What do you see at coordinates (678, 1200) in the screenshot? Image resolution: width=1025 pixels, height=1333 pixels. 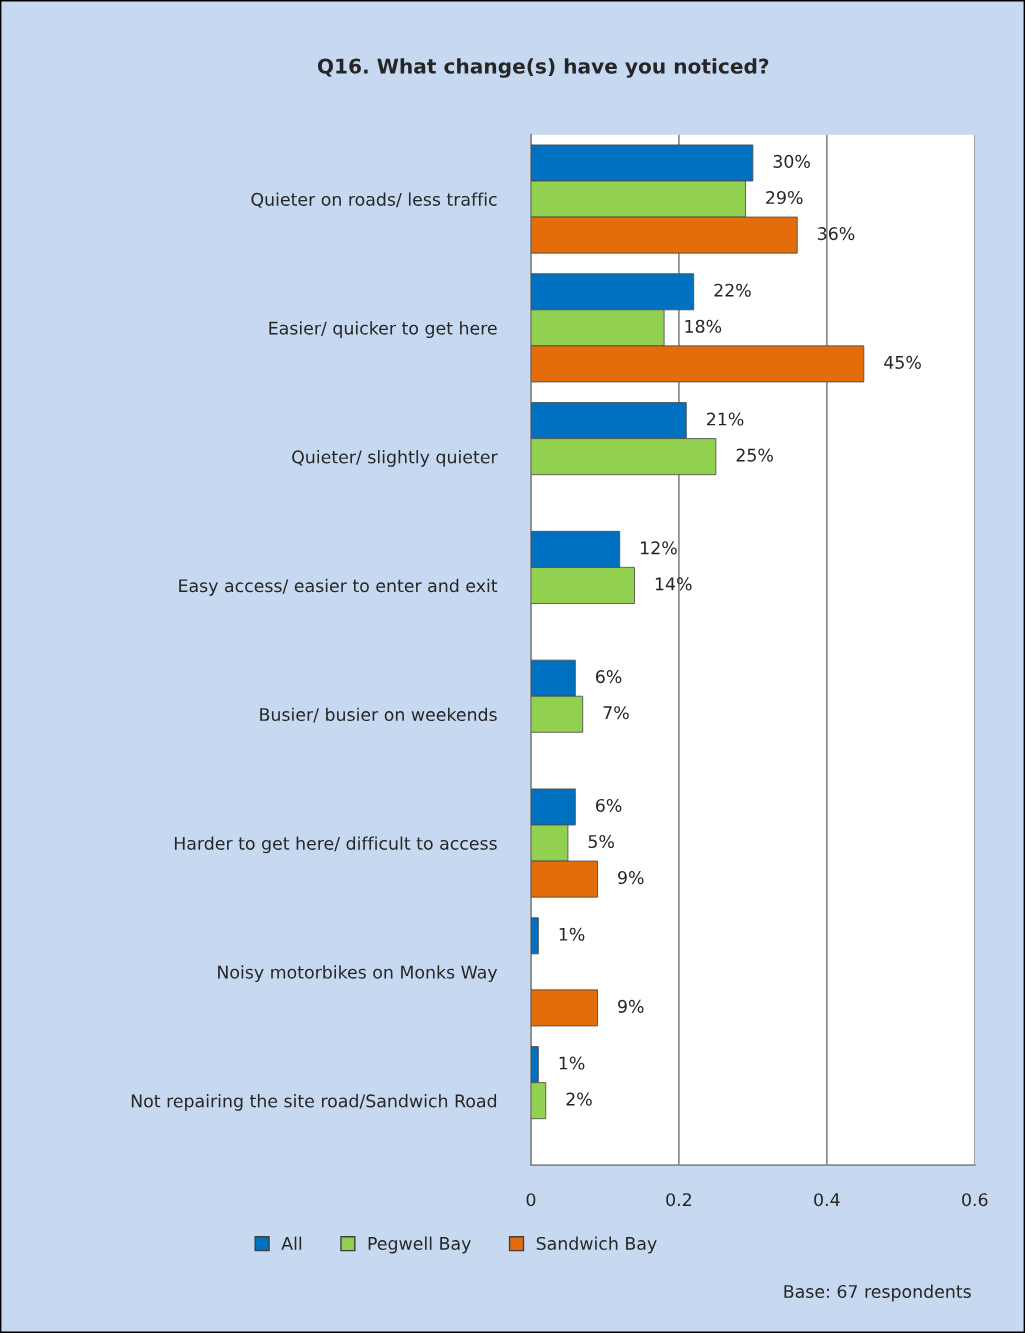 I see `x-tick-label: 0.2` at bounding box center [678, 1200].